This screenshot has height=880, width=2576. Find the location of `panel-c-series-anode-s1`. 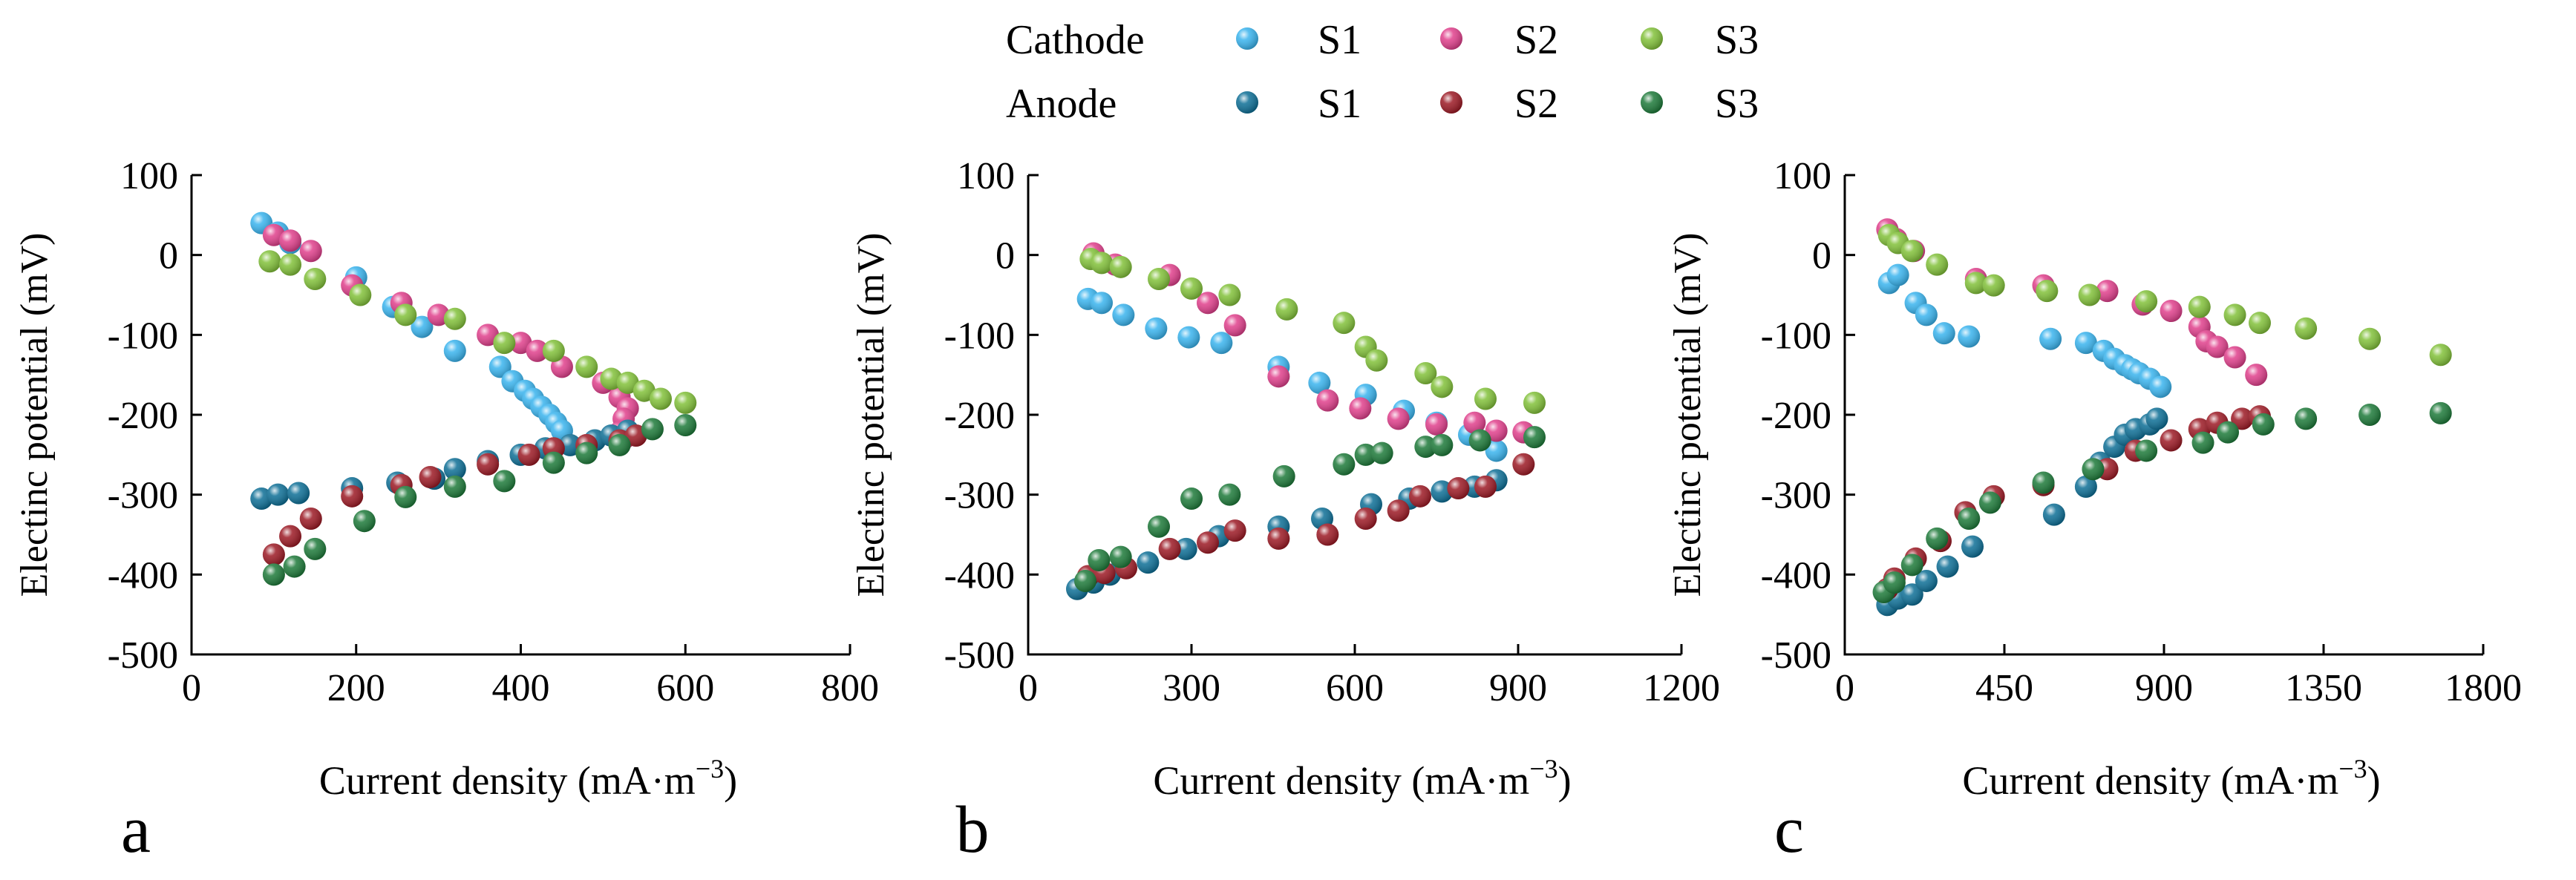

panel-c-series-anode-s1 is located at coordinates (2022, 512).